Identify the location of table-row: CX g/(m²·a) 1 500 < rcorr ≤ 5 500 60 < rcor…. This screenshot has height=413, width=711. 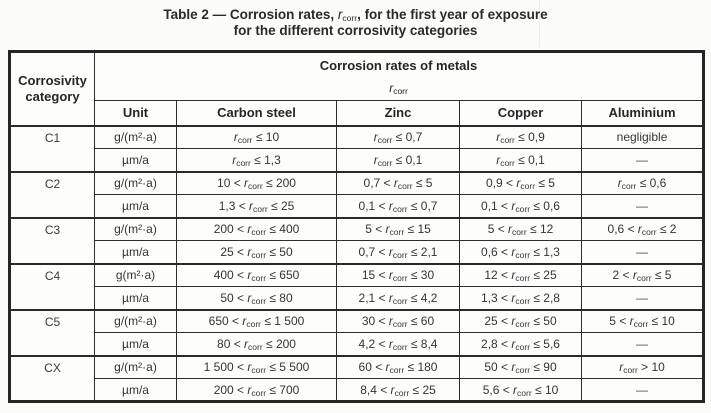
(357, 378).